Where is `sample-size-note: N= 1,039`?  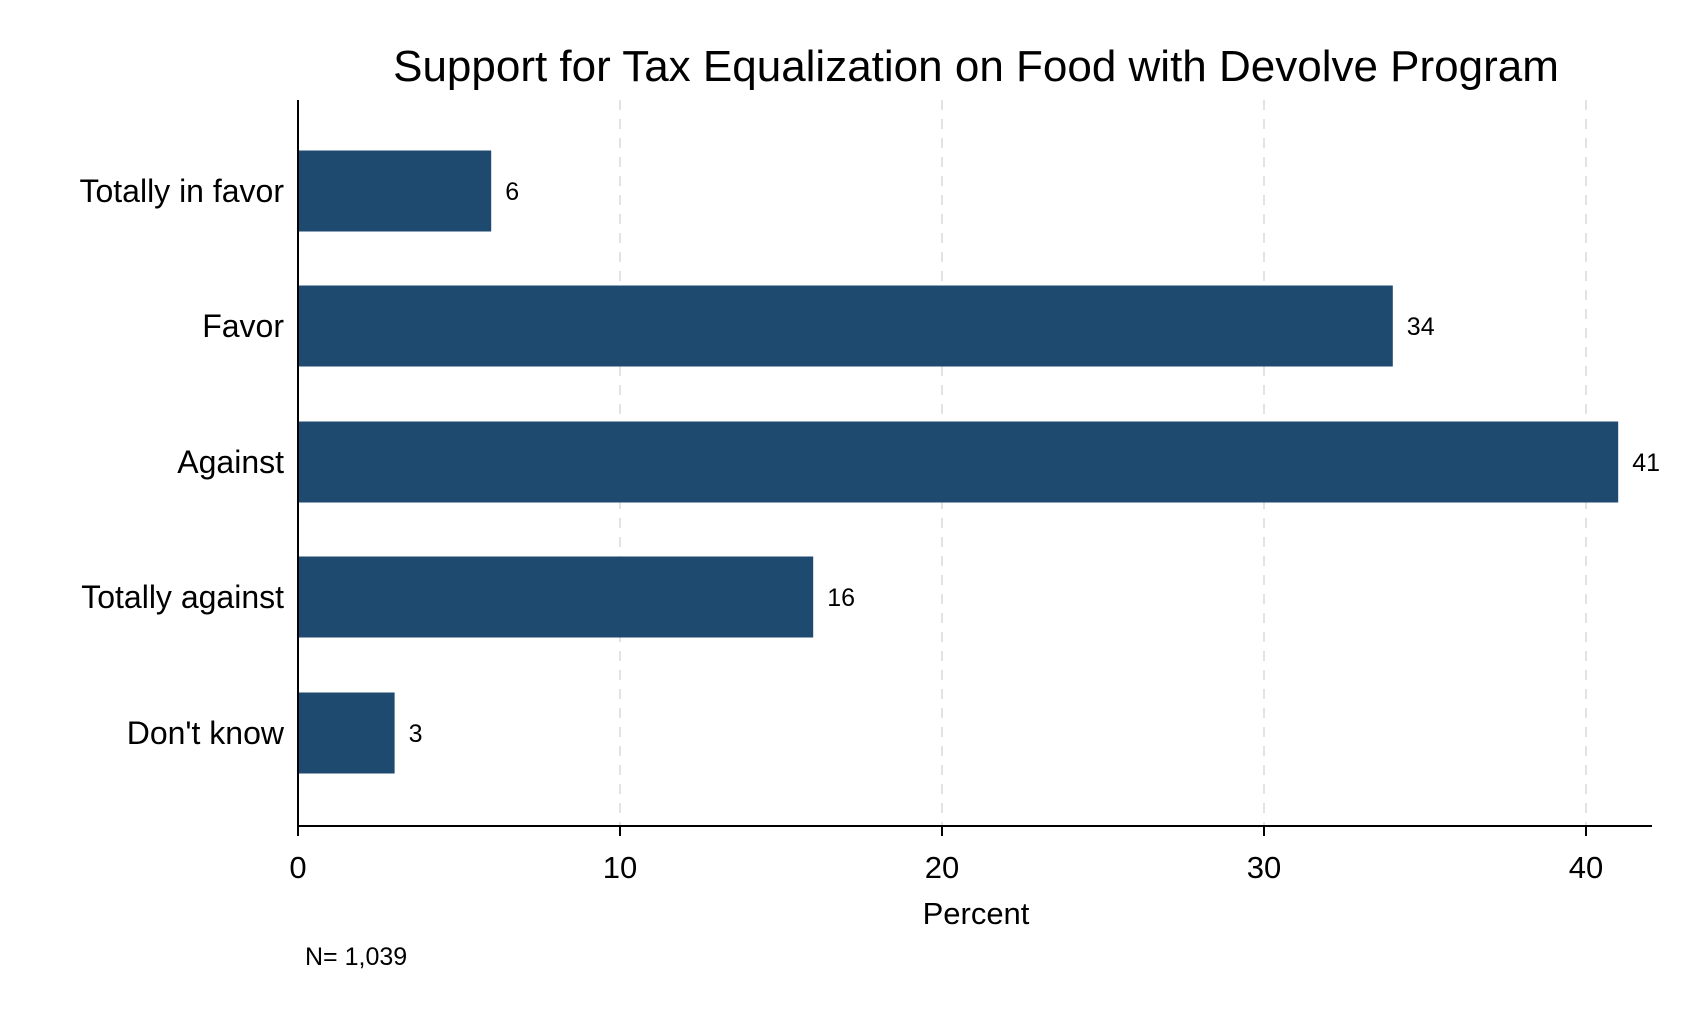
sample-size-note: N= 1,039 is located at coordinates (356, 957).